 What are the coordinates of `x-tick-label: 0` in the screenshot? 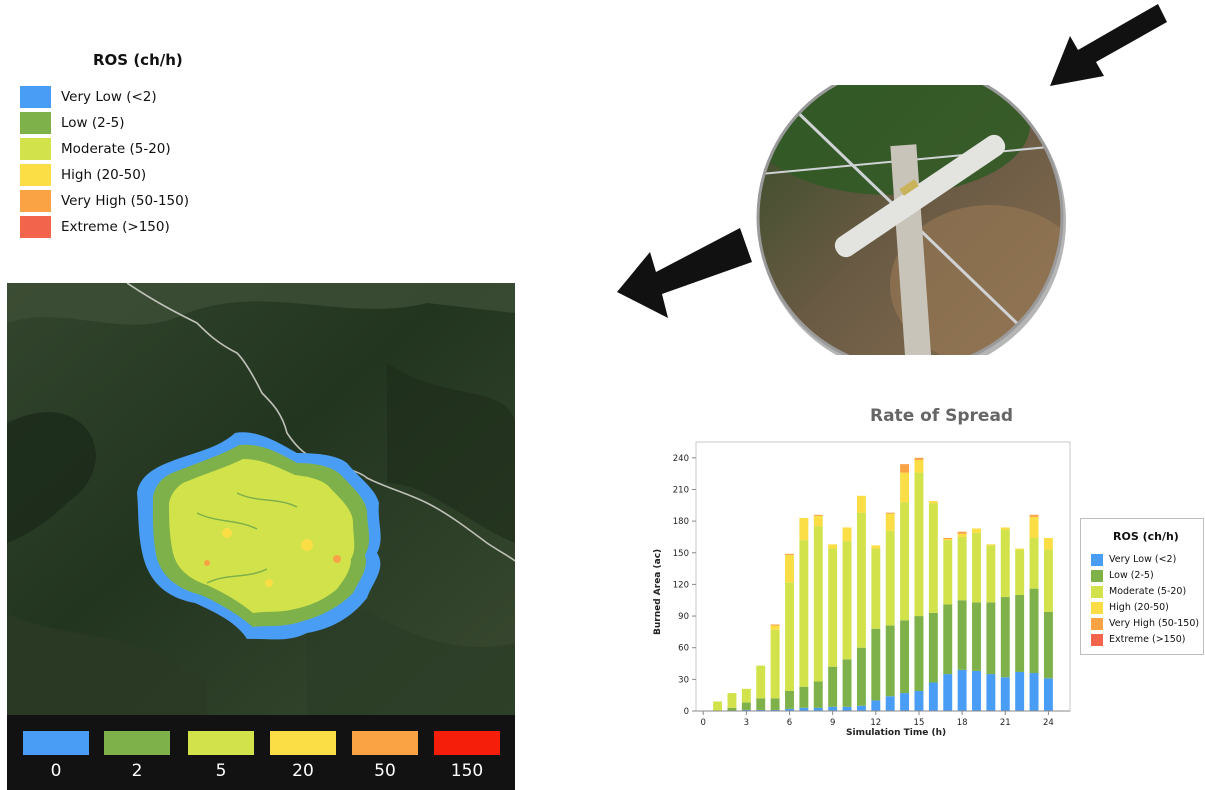 It's located at (702, 723).